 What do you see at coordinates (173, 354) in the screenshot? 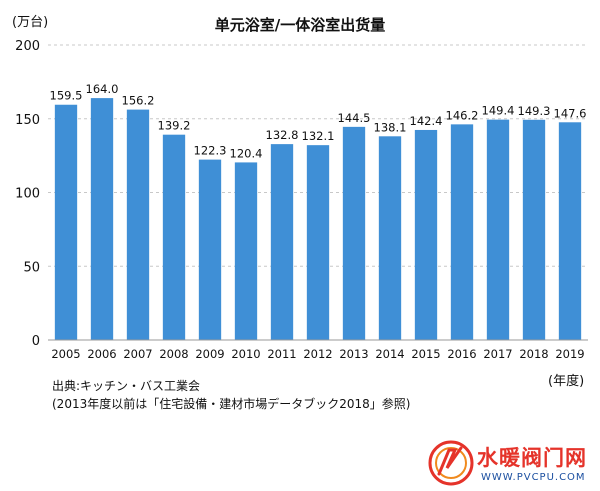
I see `x-tick-label: 2008` at bounding box center [173, 354].